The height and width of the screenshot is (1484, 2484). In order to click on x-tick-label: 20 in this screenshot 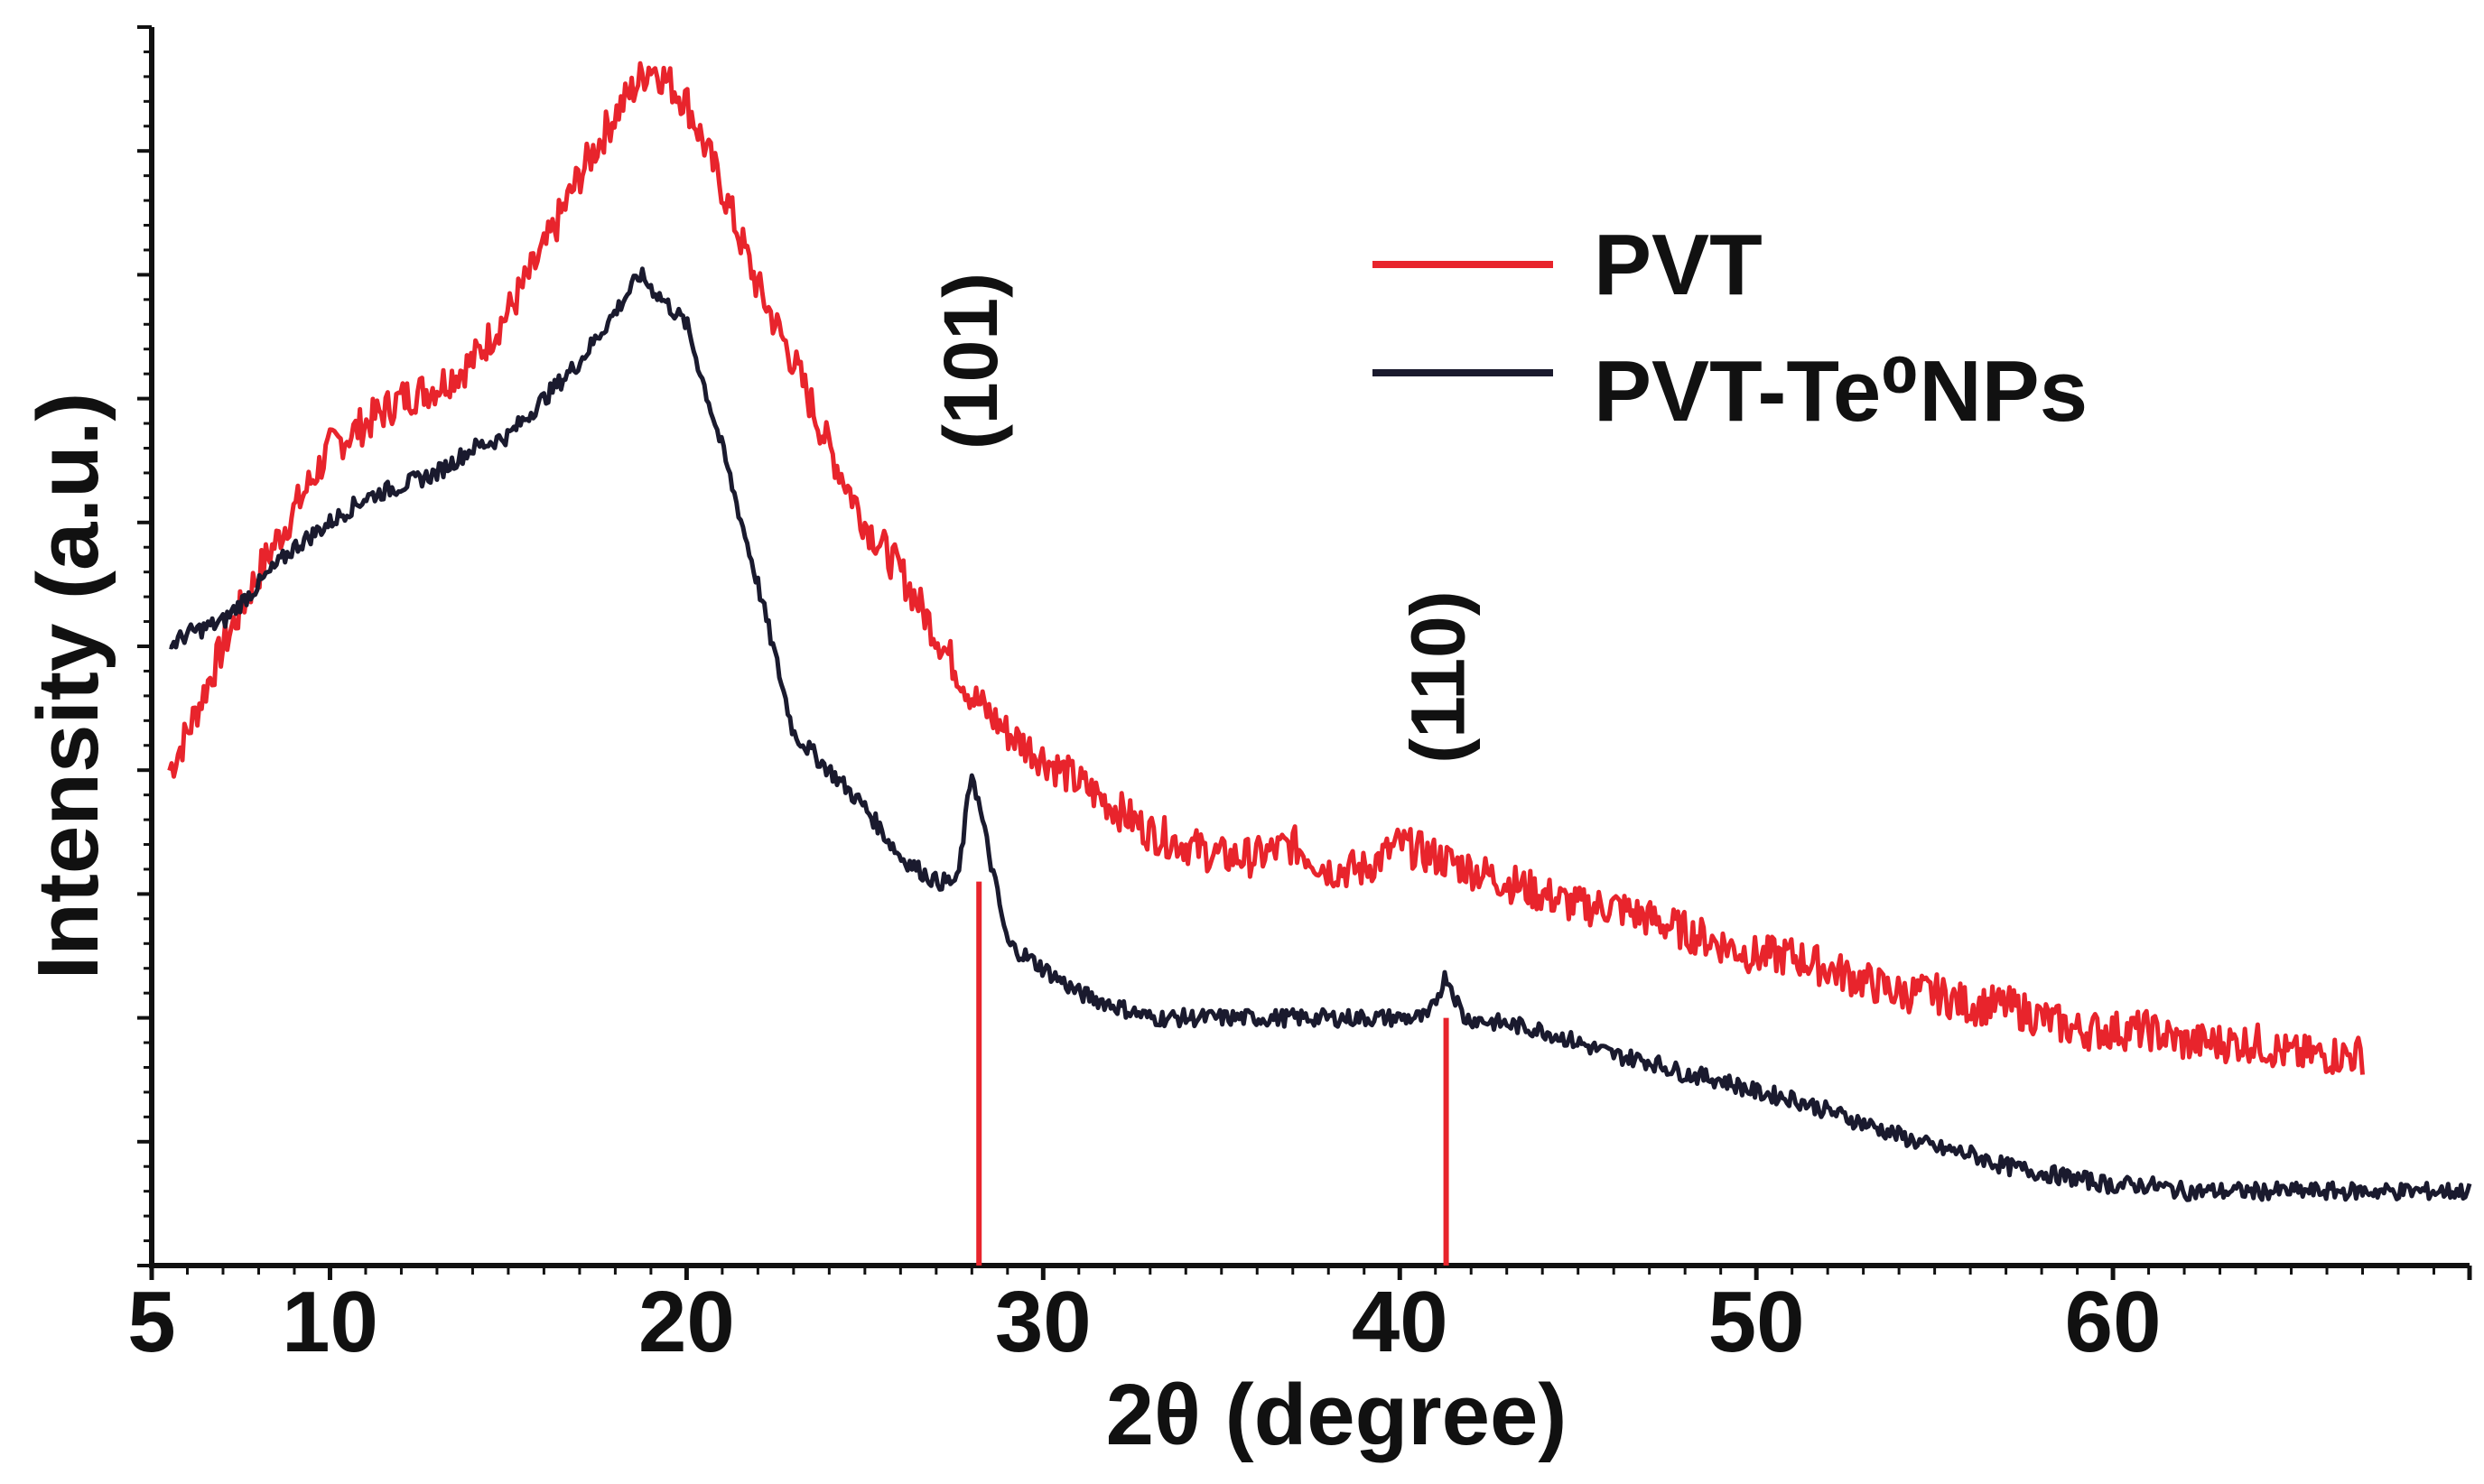, I will do `click(686, 1322)`.